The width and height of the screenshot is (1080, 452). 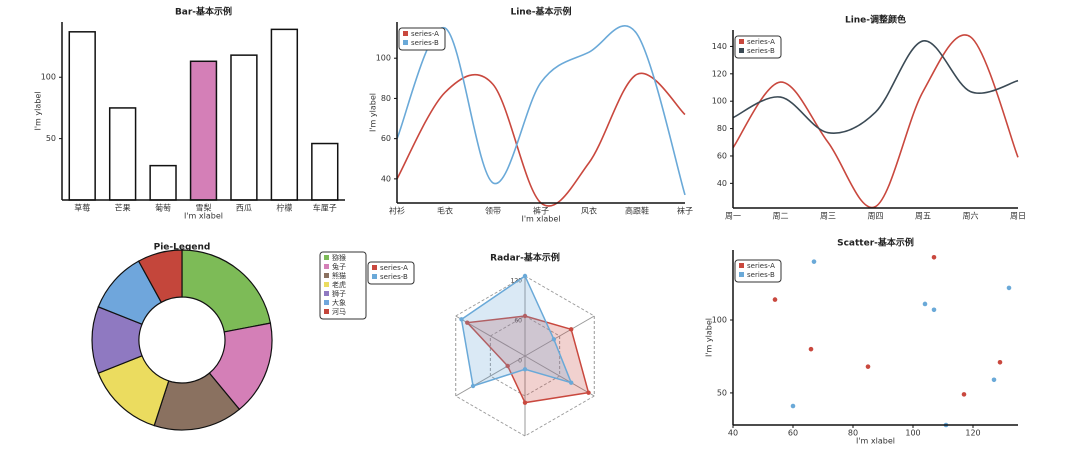 What do you see at coordinates (82, 208) in the screenshot?
I see `x-tick-label: 草莓` at bounding box center [82, 208].